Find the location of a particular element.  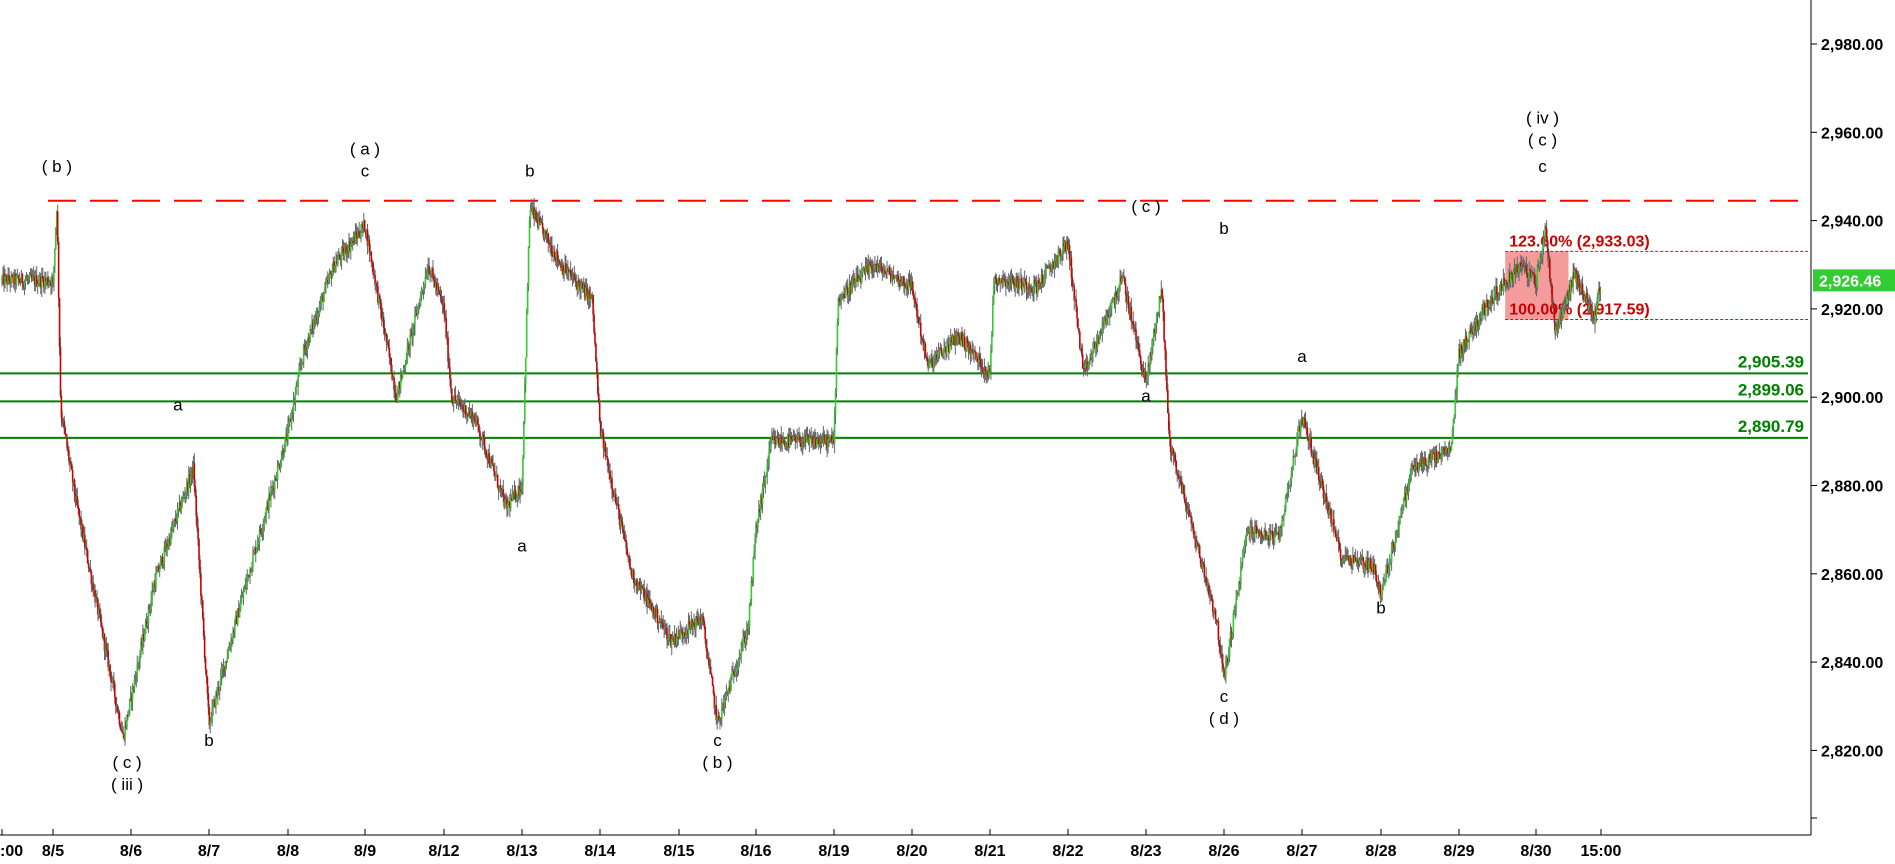

wave-label: ( a ) is located at coordinates (365, 148).